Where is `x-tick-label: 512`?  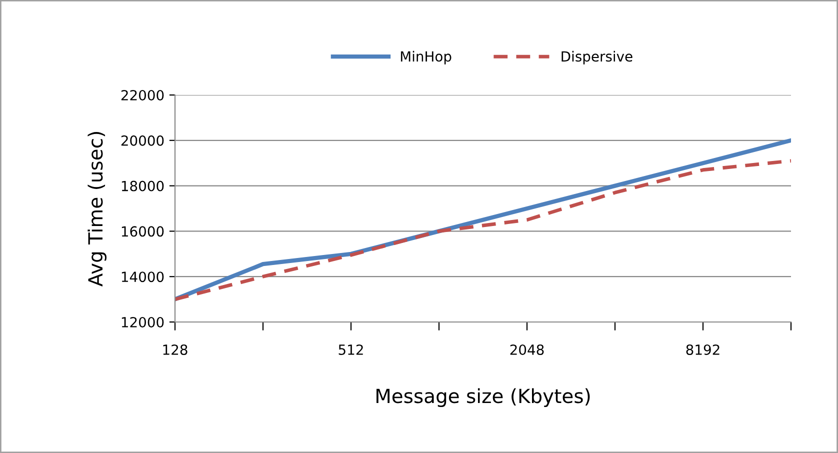
x-tick-label: 512 is located at coordinates (350, 349).